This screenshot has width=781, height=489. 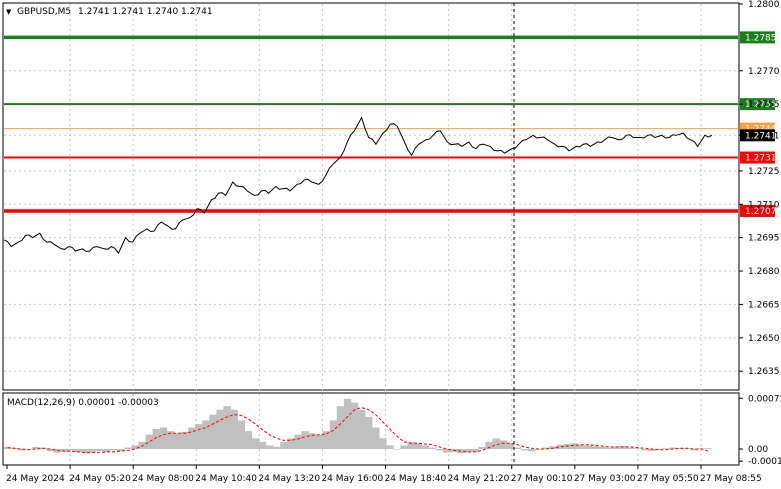 What do you see at coordinates (764, 372) in the screenshot?
I see `y-tick-label: 1.2635` at bounding box center [764, 372].